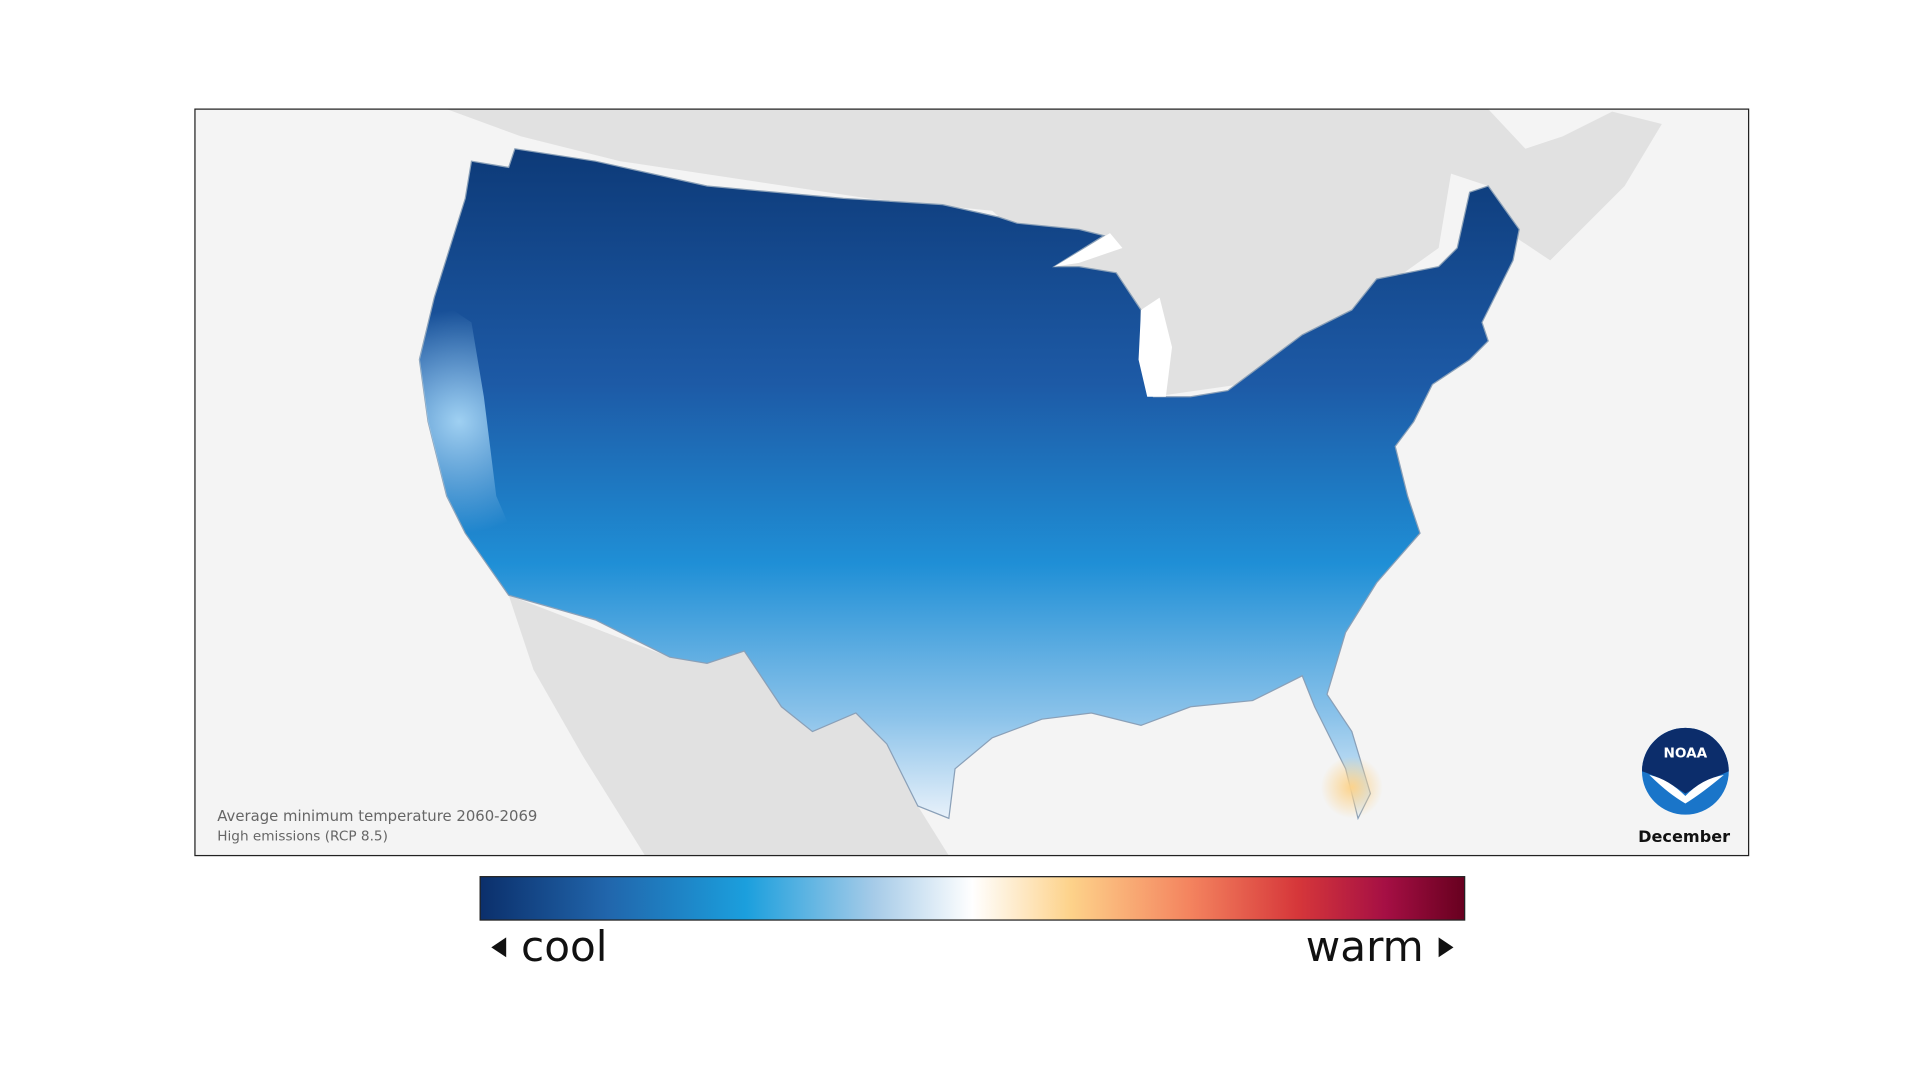 The image size is (1920, 1080). I want to click on west-coast-warm, so click(476, 446).